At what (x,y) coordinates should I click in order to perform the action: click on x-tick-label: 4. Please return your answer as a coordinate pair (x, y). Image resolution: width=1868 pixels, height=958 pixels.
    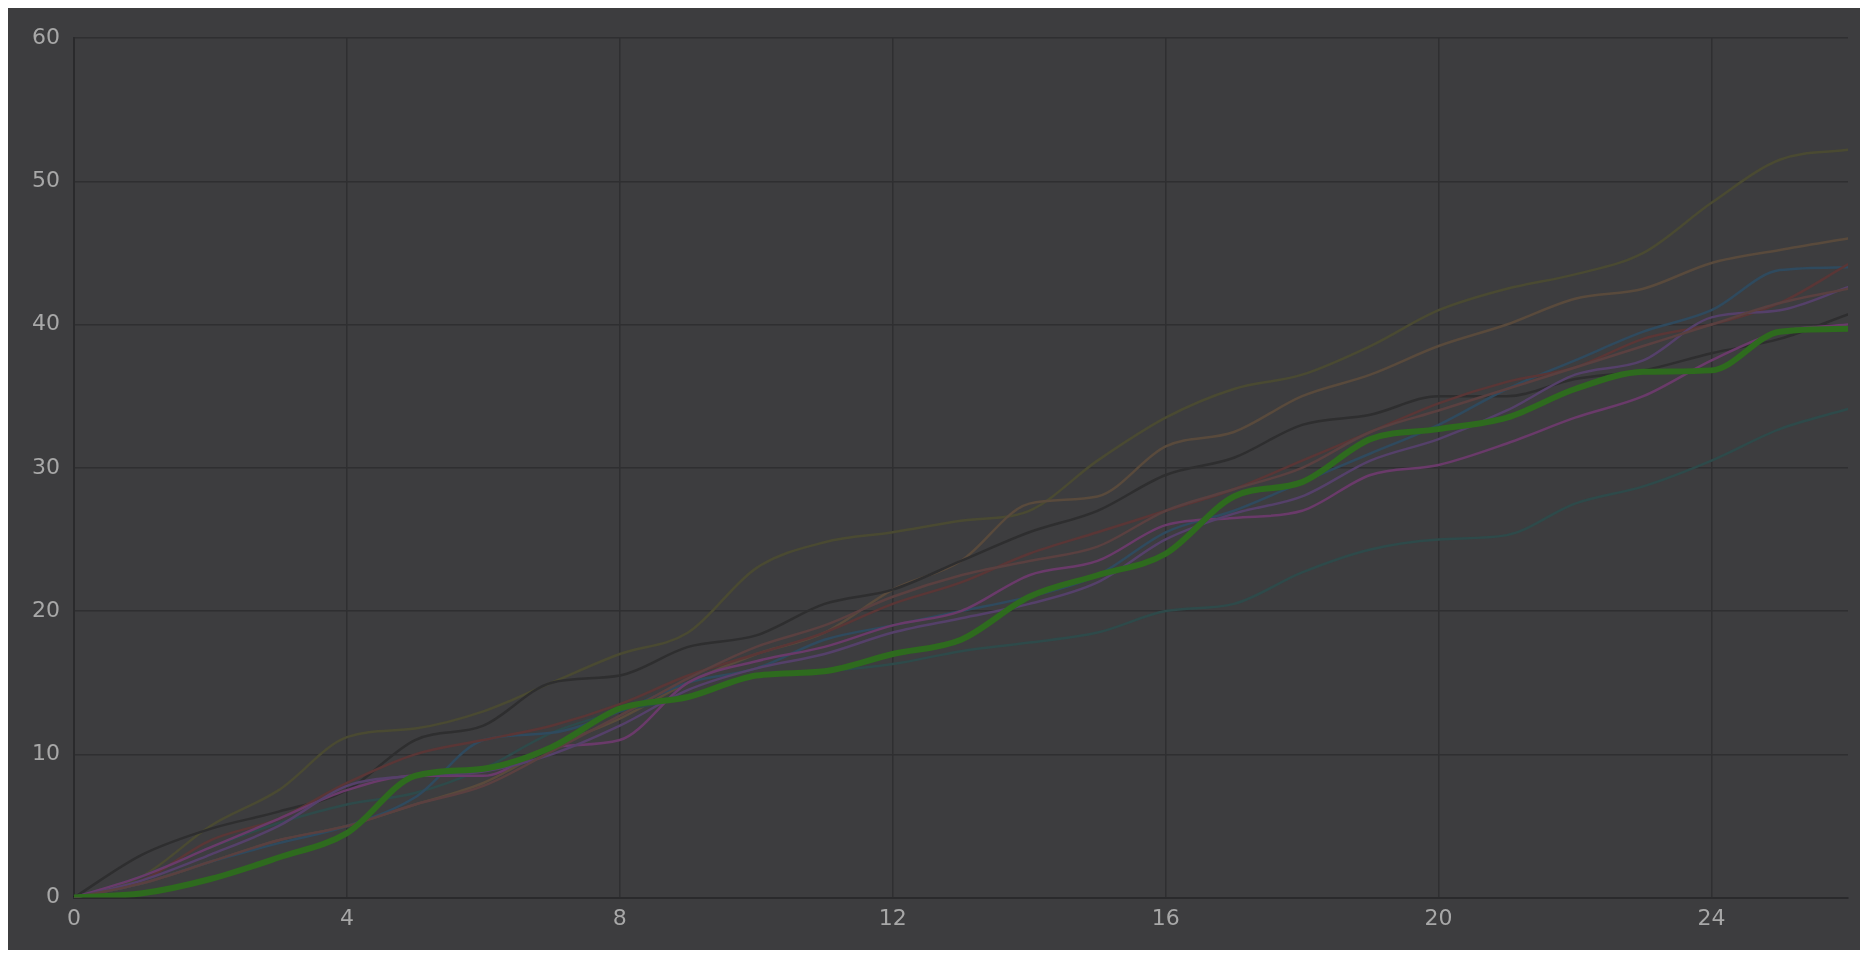
    Looking at the image, I should click on (346, 917).